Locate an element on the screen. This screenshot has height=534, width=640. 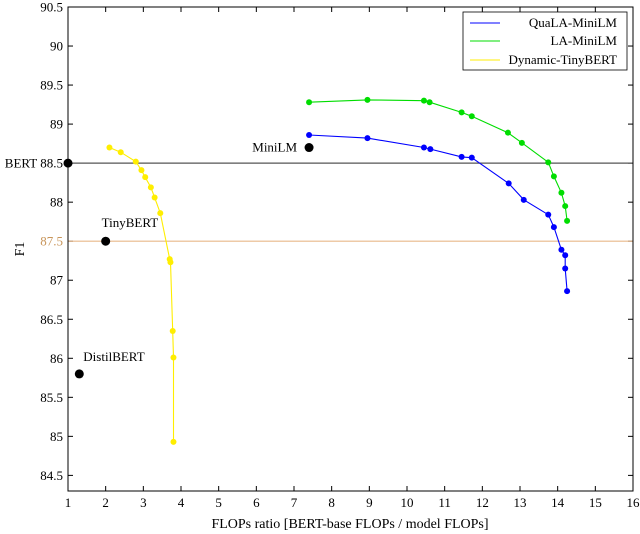
y-tick-label: 89.5 is located at coordinates (51, 85).